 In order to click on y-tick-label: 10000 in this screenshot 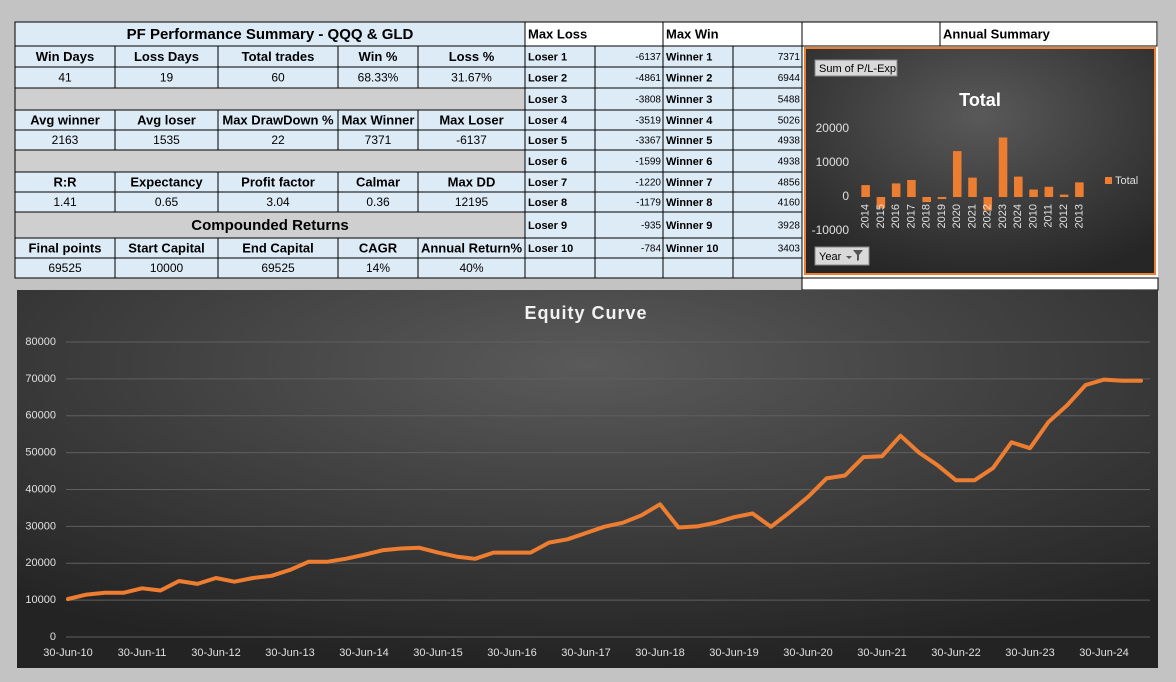, I will do `click(833, 162)`.